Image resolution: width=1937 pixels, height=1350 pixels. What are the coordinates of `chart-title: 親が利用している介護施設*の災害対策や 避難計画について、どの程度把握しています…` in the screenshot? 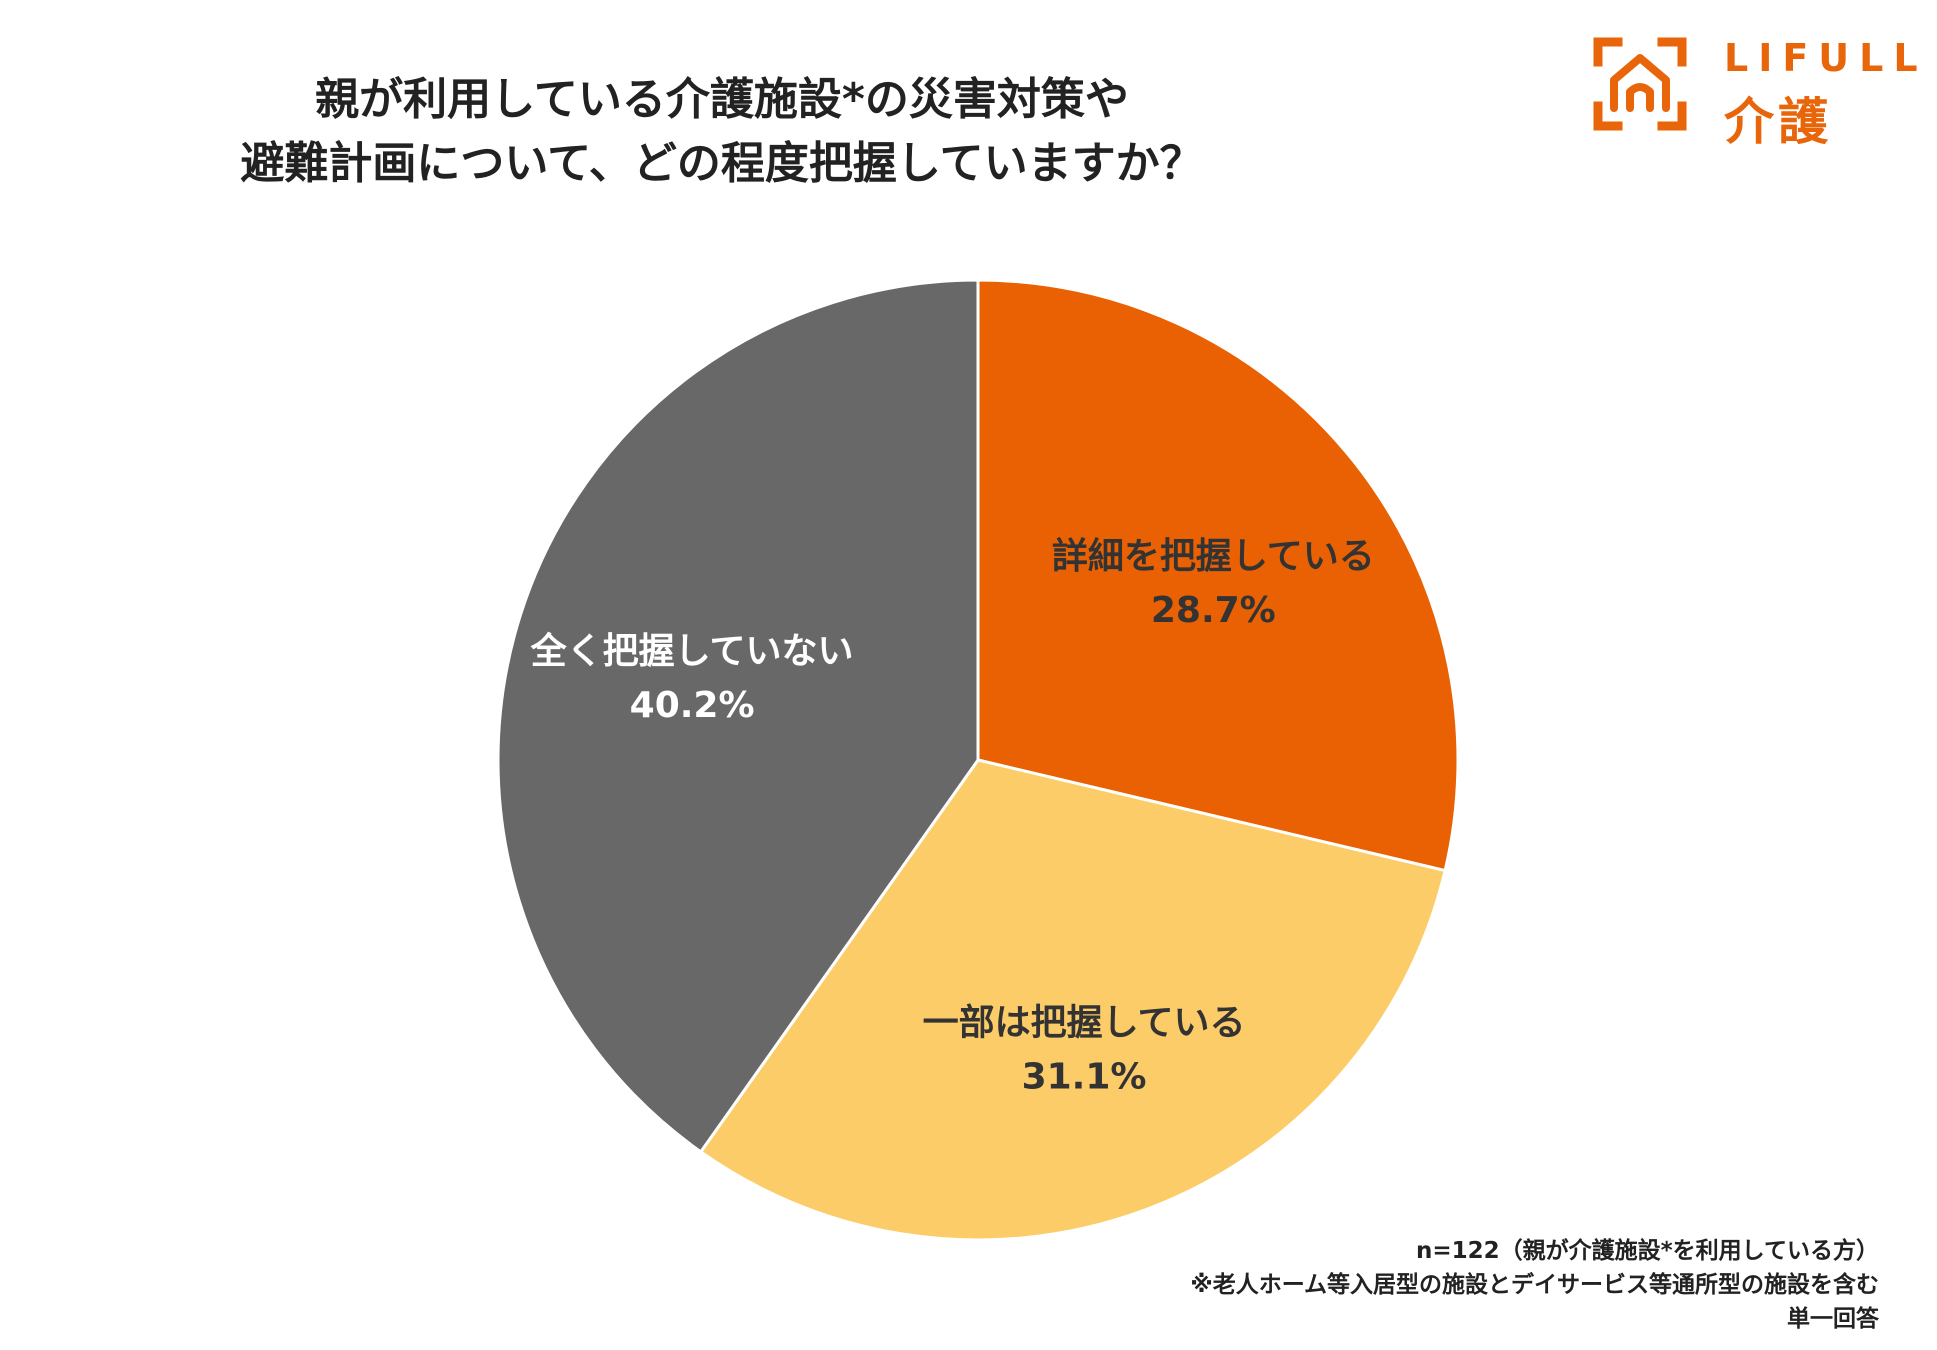 It's located at (722, 132).